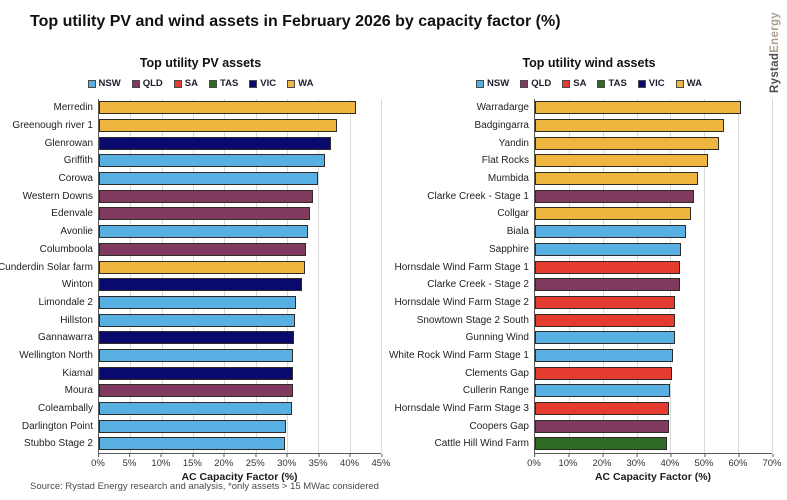 The height and width of the screenshot is (500, 787). I want to click on category-label: Flat Rocks, so click(505, 161).